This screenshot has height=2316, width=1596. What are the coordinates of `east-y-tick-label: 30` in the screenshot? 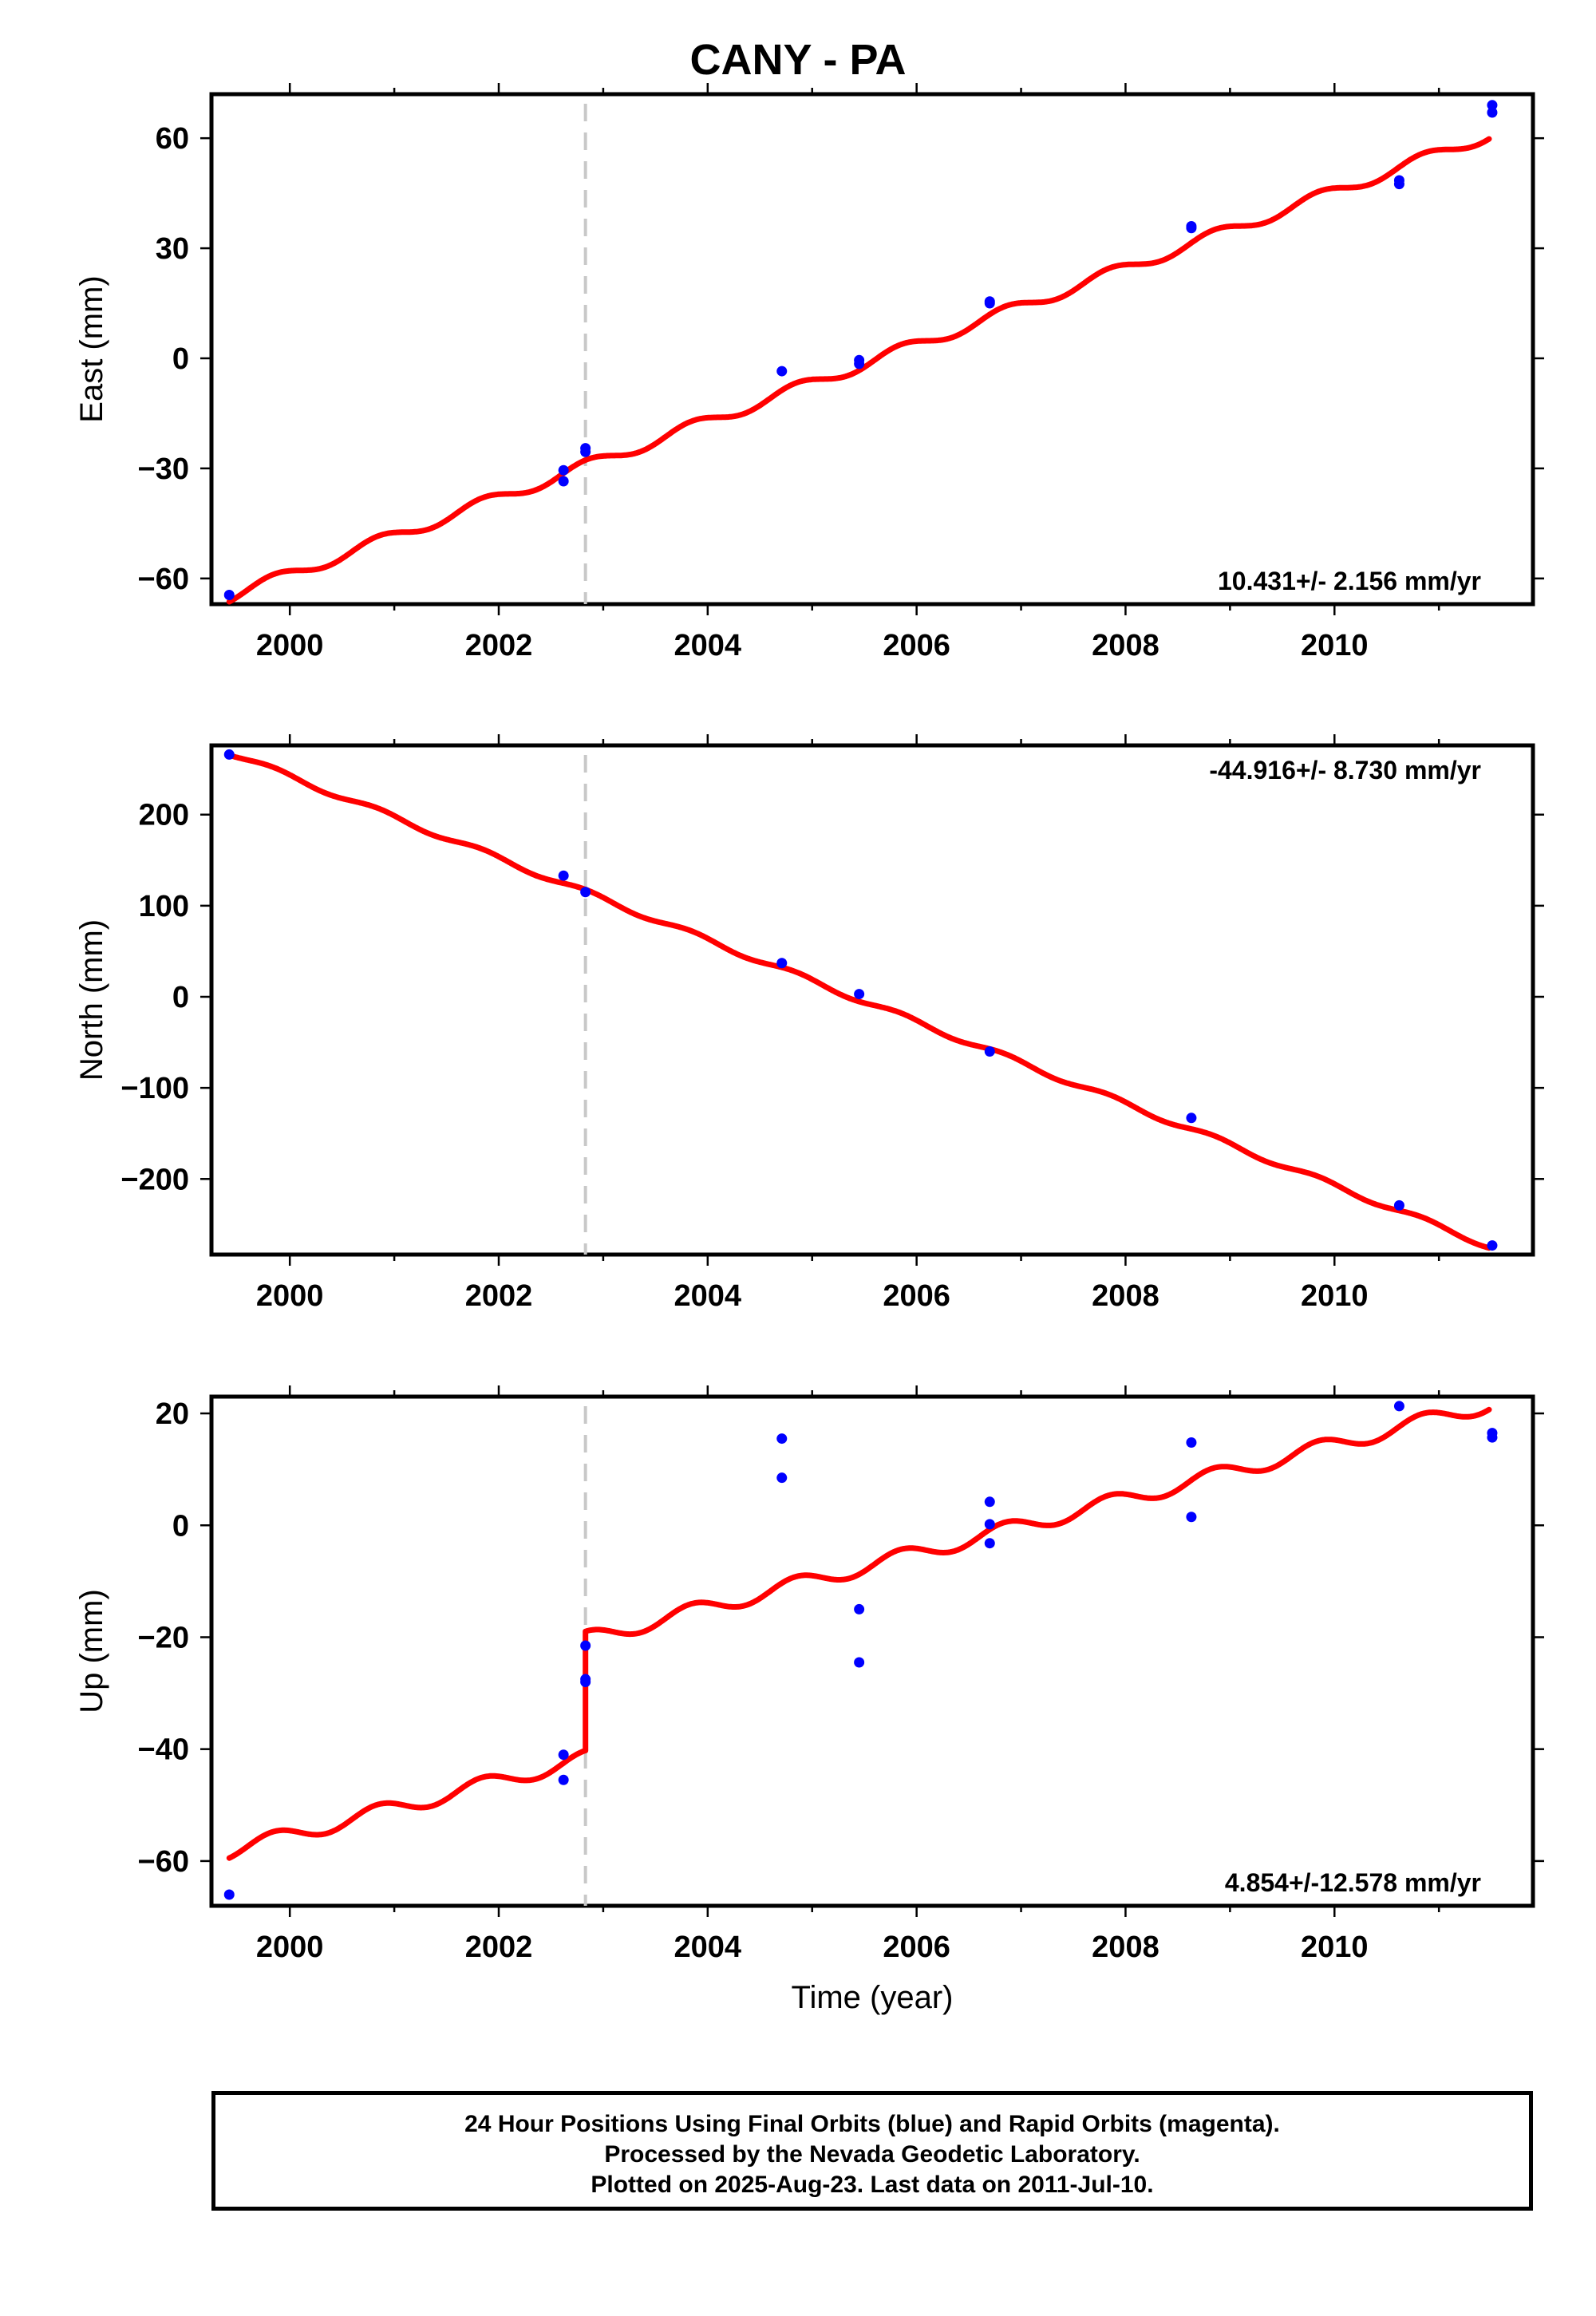 It's located at (172, 249).